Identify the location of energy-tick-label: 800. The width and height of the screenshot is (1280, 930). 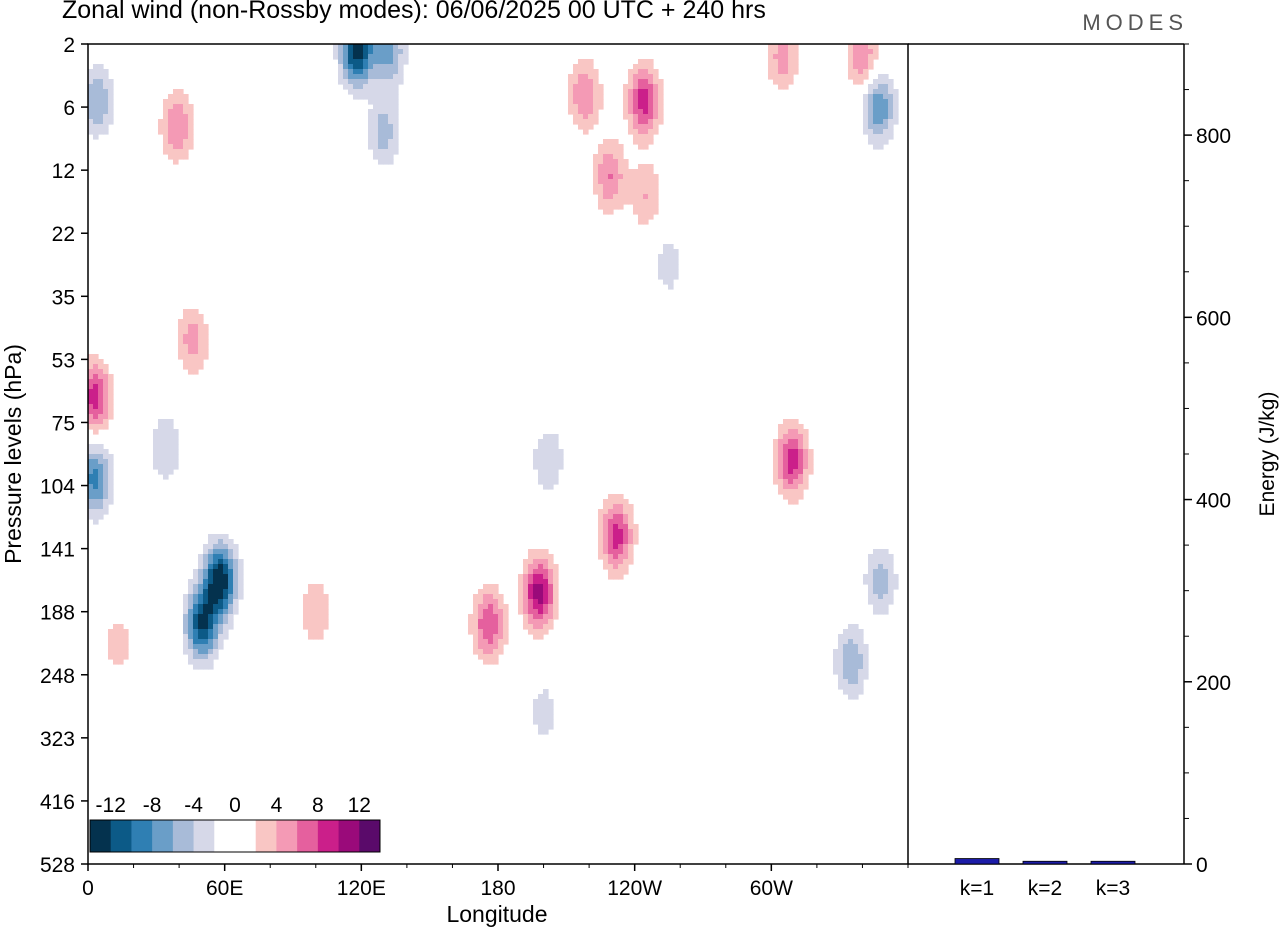
(1213, 136).